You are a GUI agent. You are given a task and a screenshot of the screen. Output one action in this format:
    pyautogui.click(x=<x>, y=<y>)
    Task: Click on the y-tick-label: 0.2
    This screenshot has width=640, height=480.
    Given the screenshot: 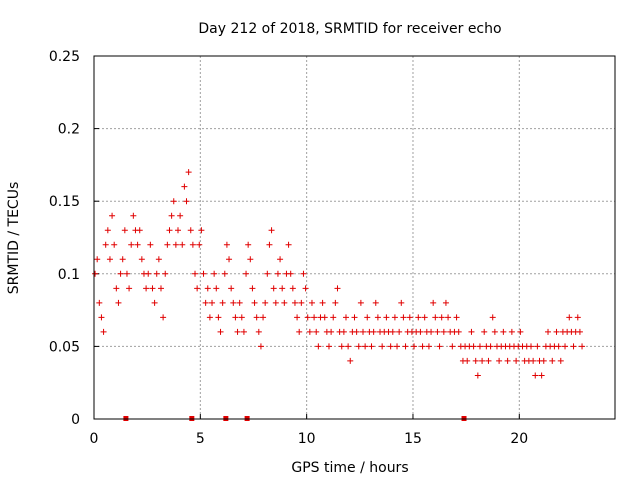 What is the action you would take?
    pyautogui.click(x=69, y=130)
    